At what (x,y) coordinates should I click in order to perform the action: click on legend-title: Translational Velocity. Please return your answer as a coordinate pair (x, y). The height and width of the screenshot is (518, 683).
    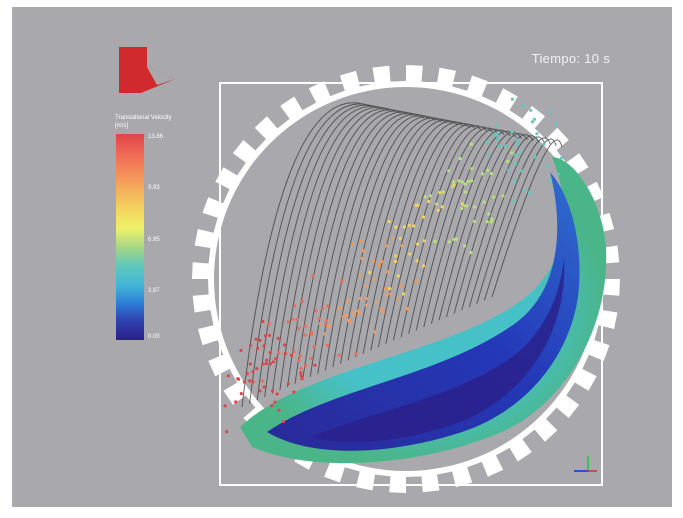
    Looking at the image, I should click on (143, 118).